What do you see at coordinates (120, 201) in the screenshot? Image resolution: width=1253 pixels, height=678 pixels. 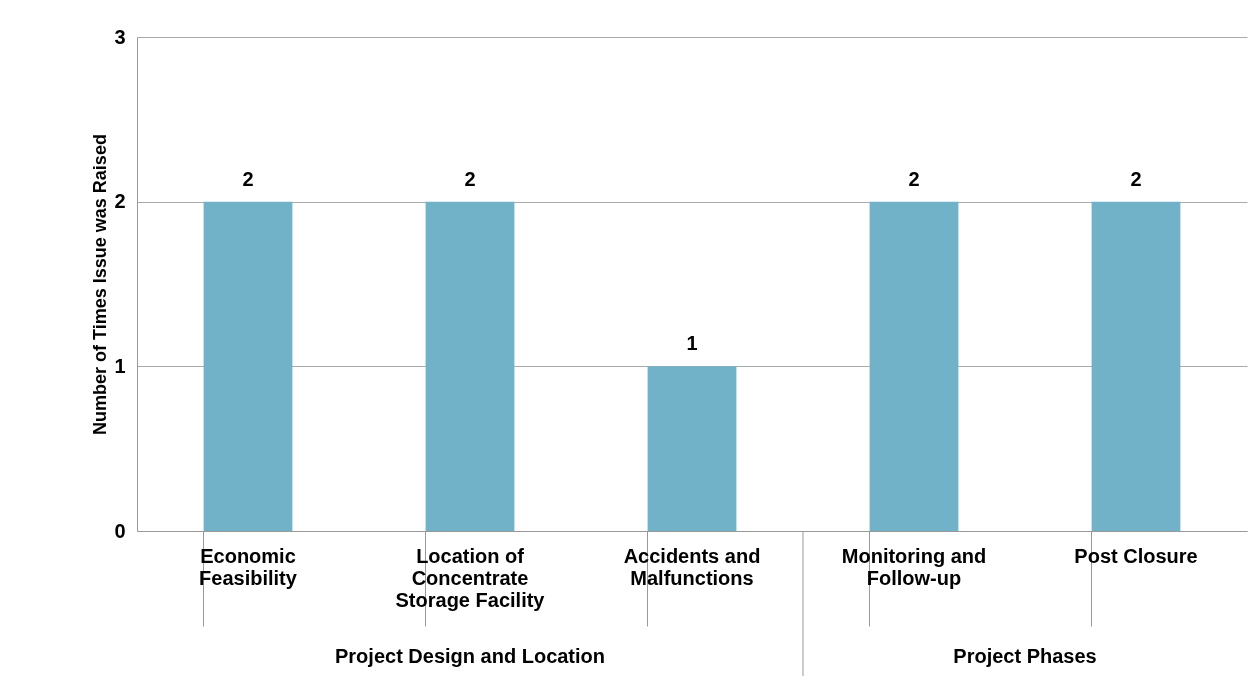 I see `y-tick-label: 2` at bounding box center [120, 201].